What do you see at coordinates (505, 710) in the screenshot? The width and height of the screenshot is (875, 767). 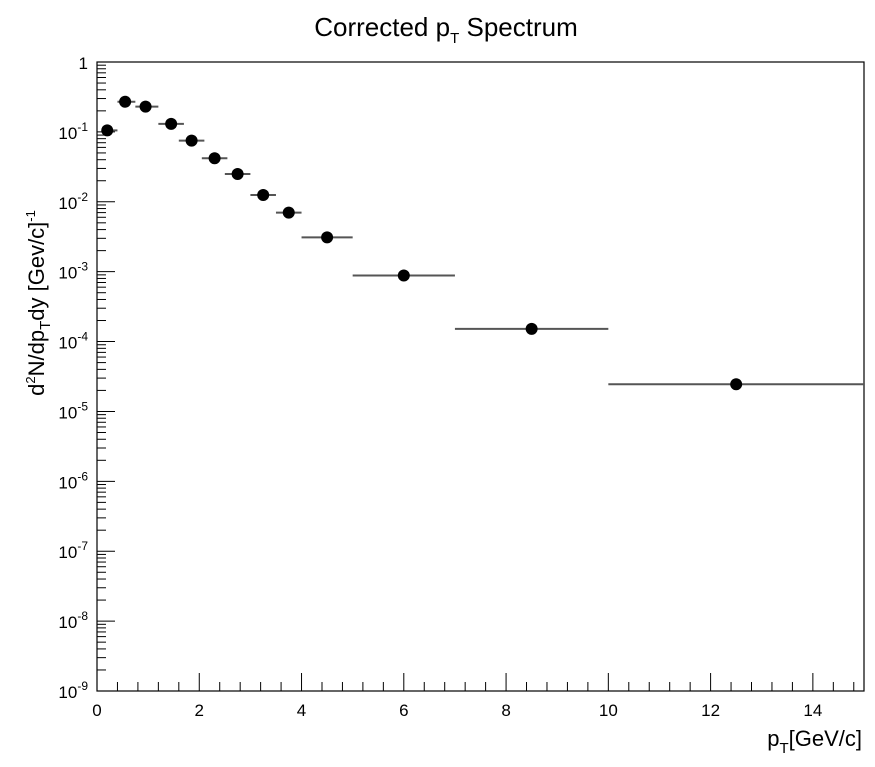 I see `x-tick-label: 8` at bounding box center [505, 710].